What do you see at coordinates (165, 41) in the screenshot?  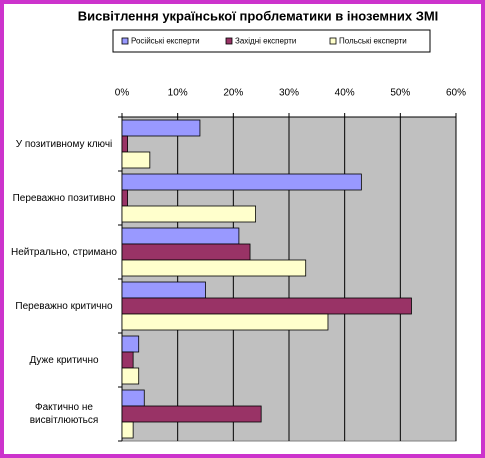 I see `legend-label: Російські експерти` at bounding box center [165, 41].